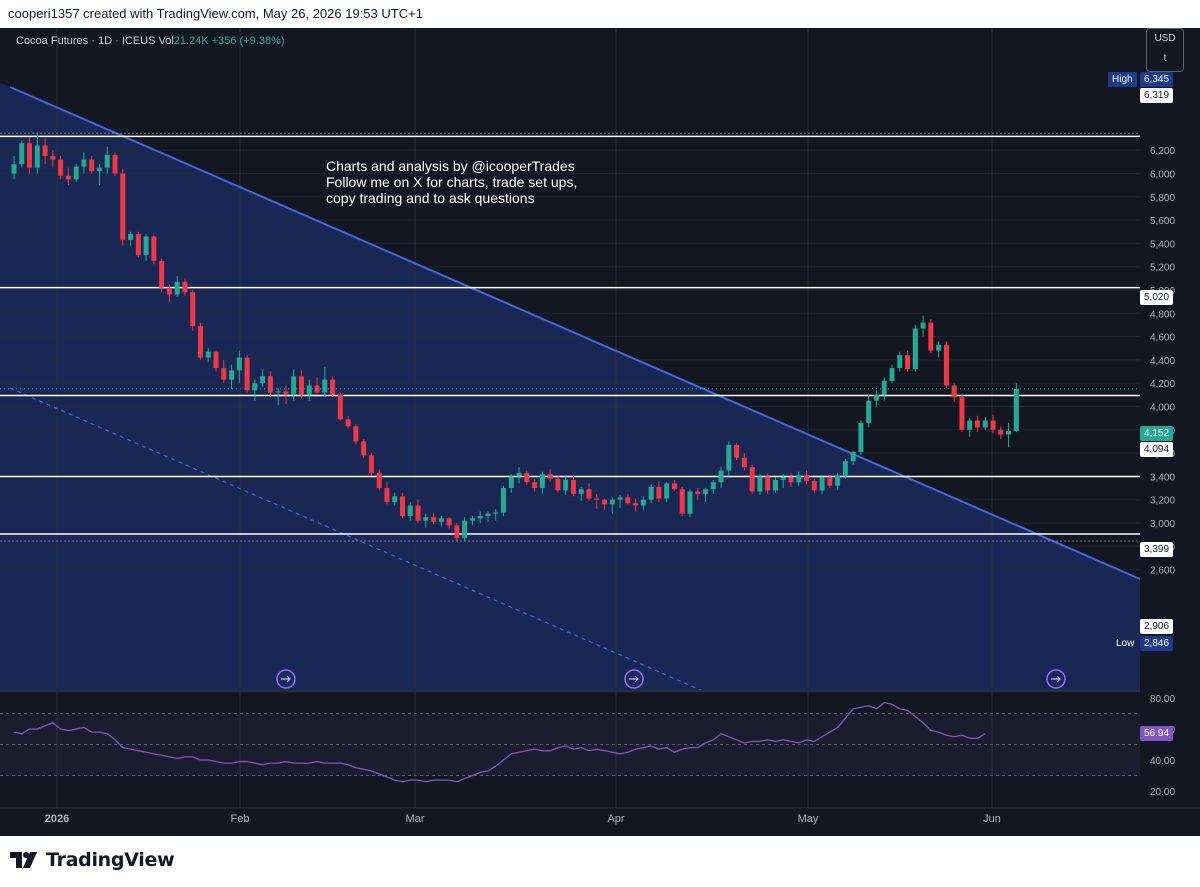  I want to click on y-tick-label: 4,200, so click(1162, 384).